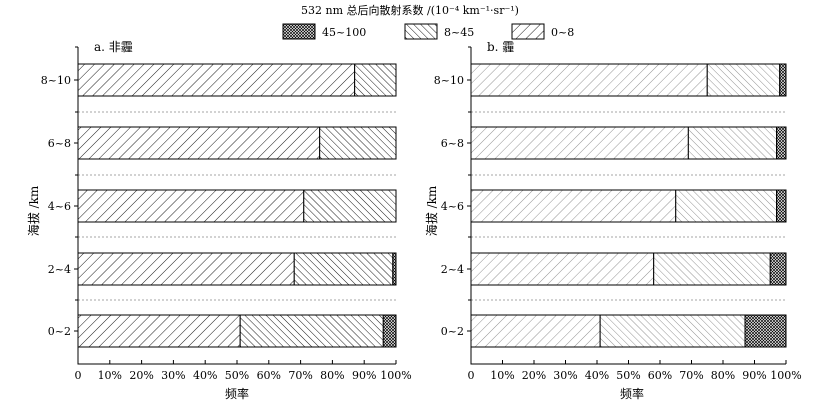 This screenshot has height=409, width=820. Describe the element at coordinates (344, 32) in the screenshot. I see `legend-label-45-100: 45~100` at that location.